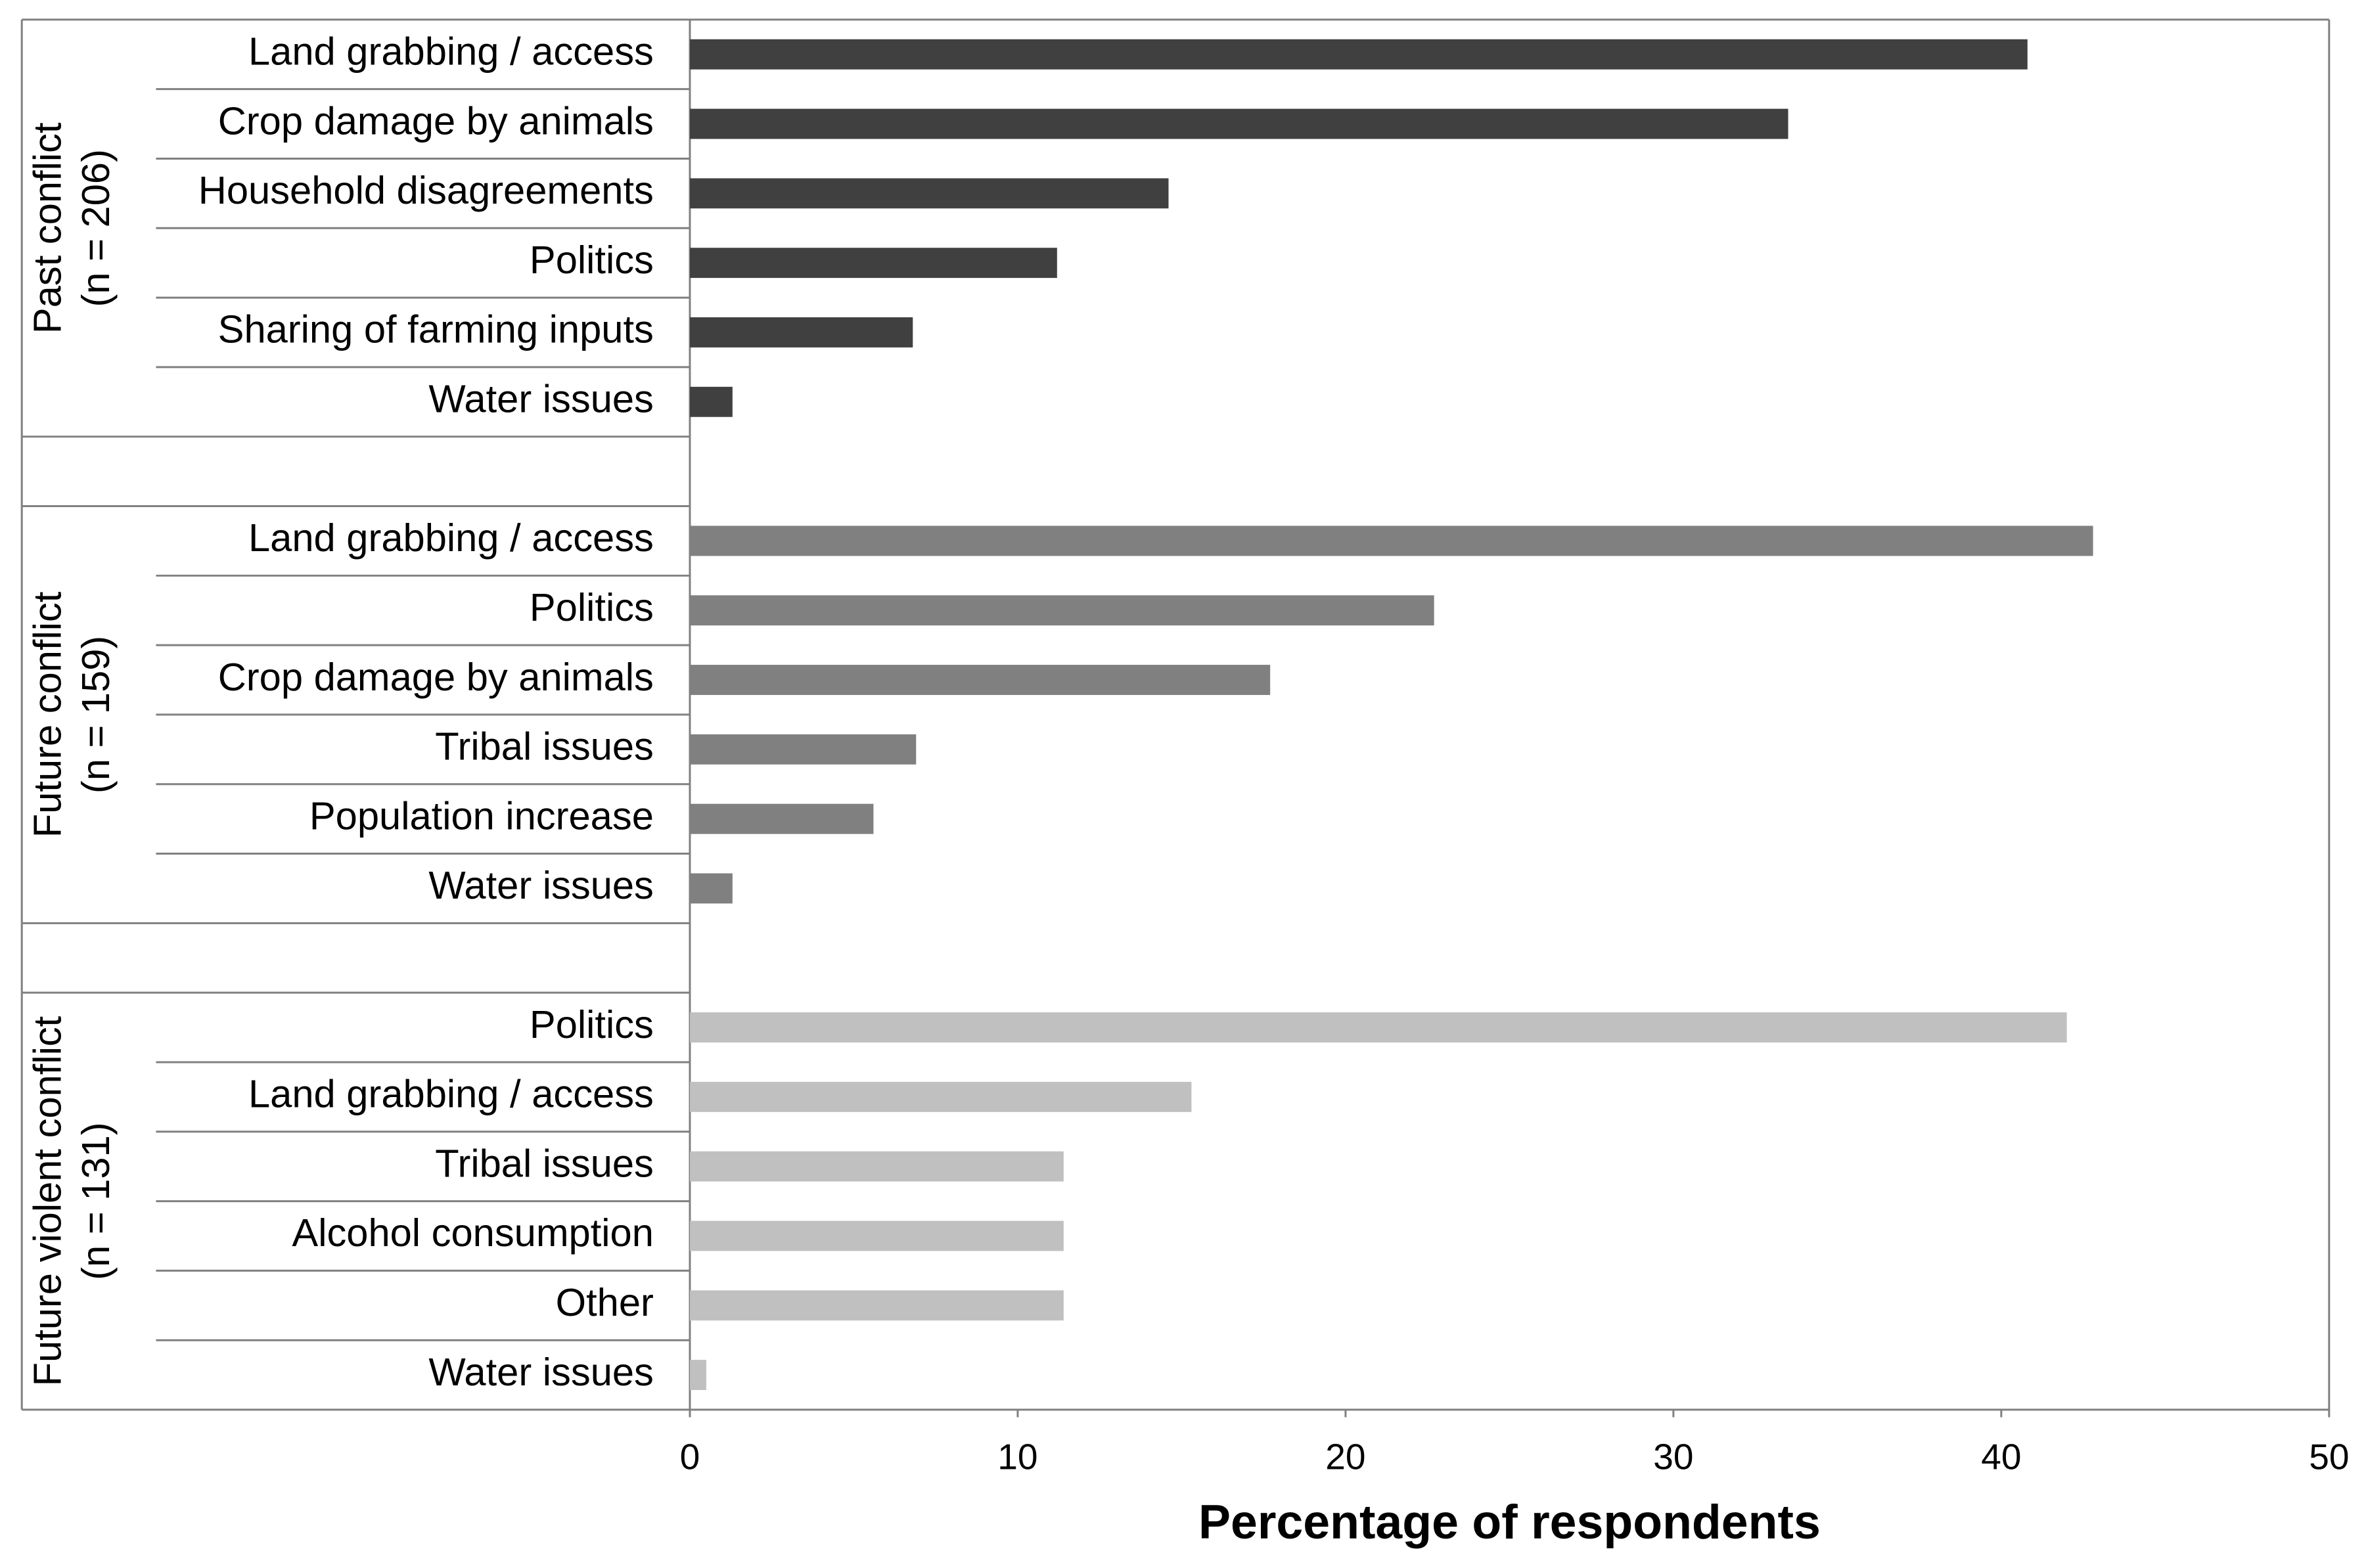  Describe the element at coordinates (605, 1302) in the screenshot. I see `category-label: Other` at that location.